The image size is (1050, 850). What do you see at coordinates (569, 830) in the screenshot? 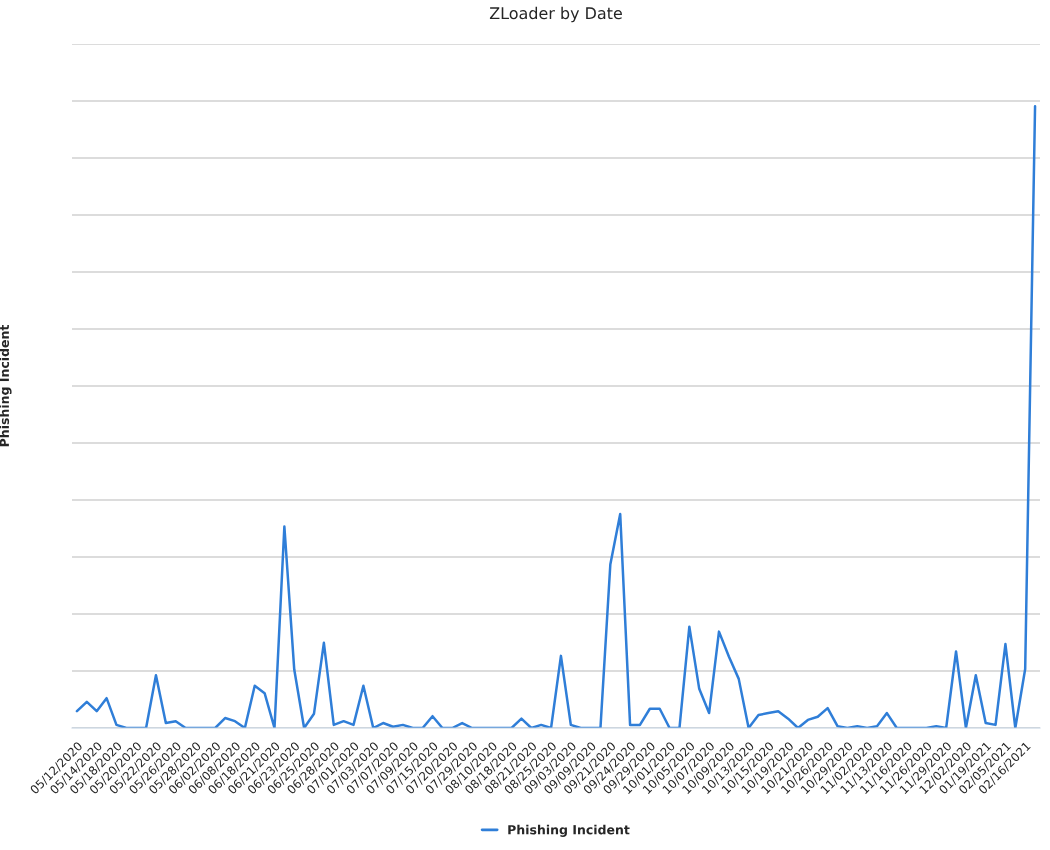
I see `legend-label: Phishing Incident` at bounding box center [569, 830].